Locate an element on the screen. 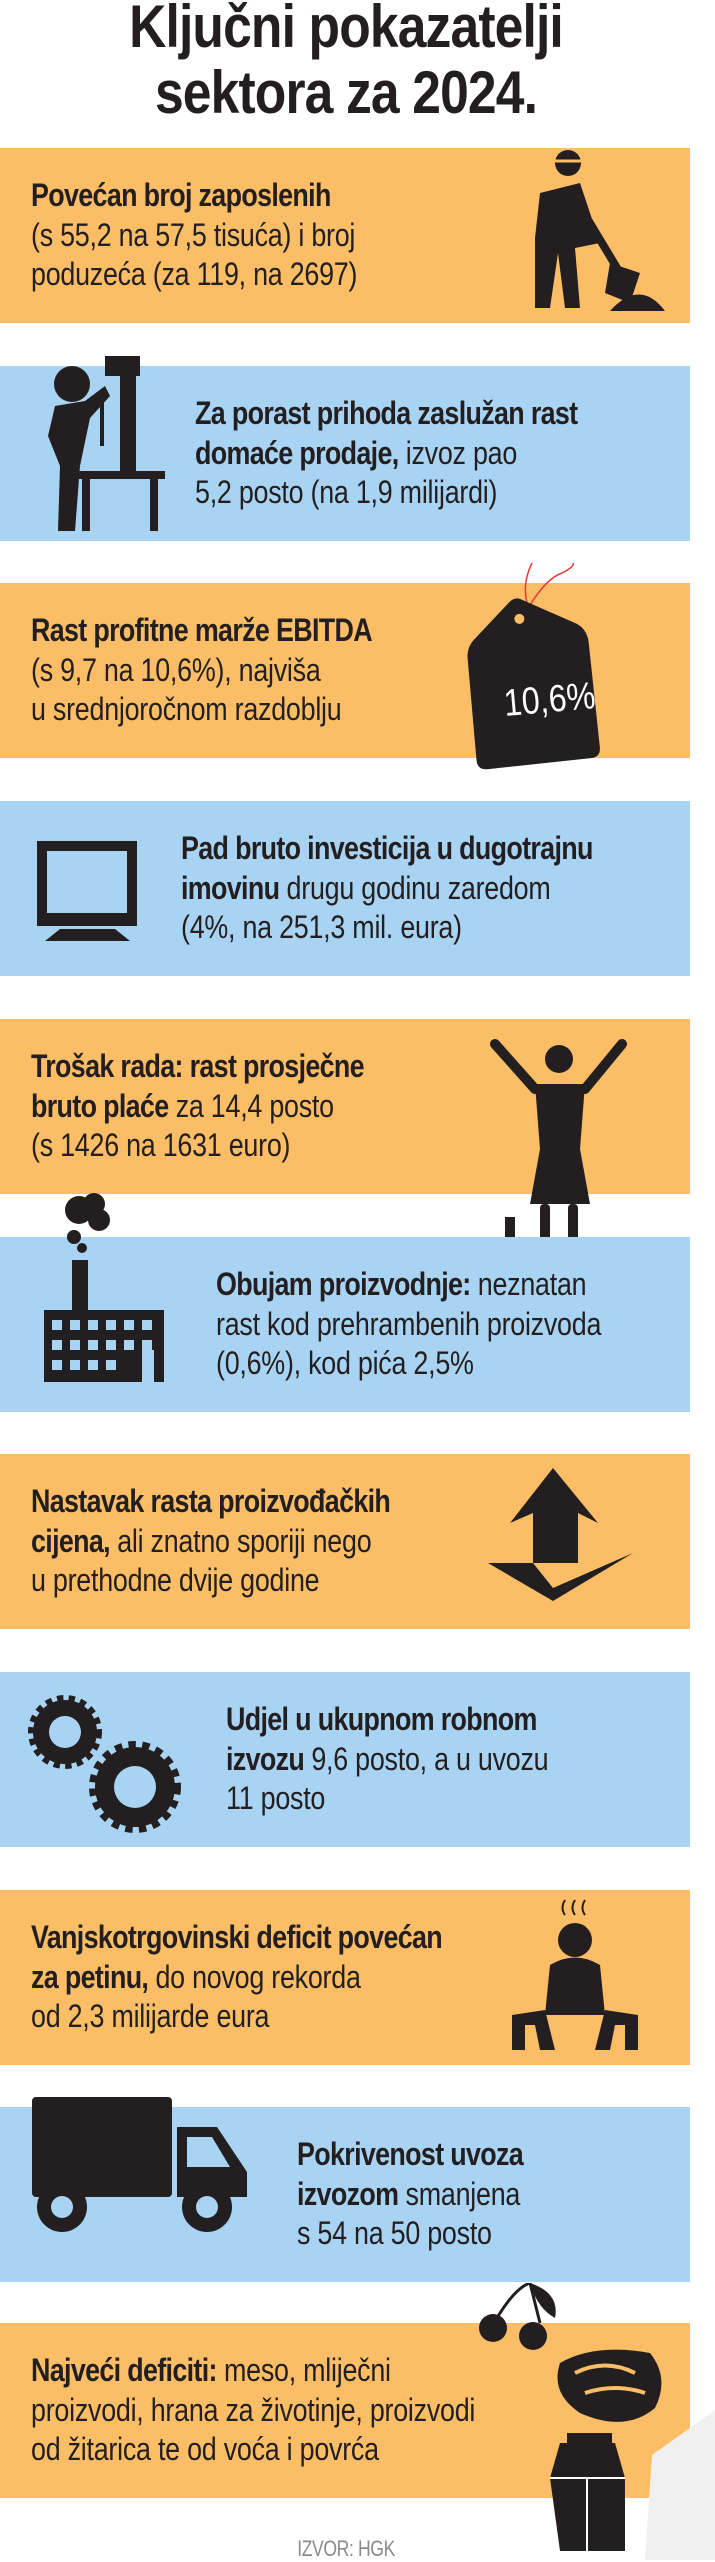 This screenshot has height=2562, width=715. highlight-text: Trošak rada: rast prosječne is located at coordinates (198, 1066).